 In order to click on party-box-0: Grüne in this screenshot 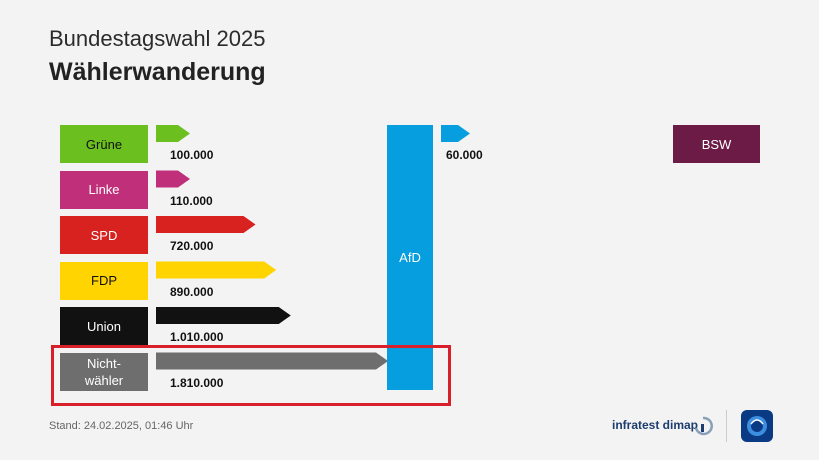, I will do `click(104, 144)`.